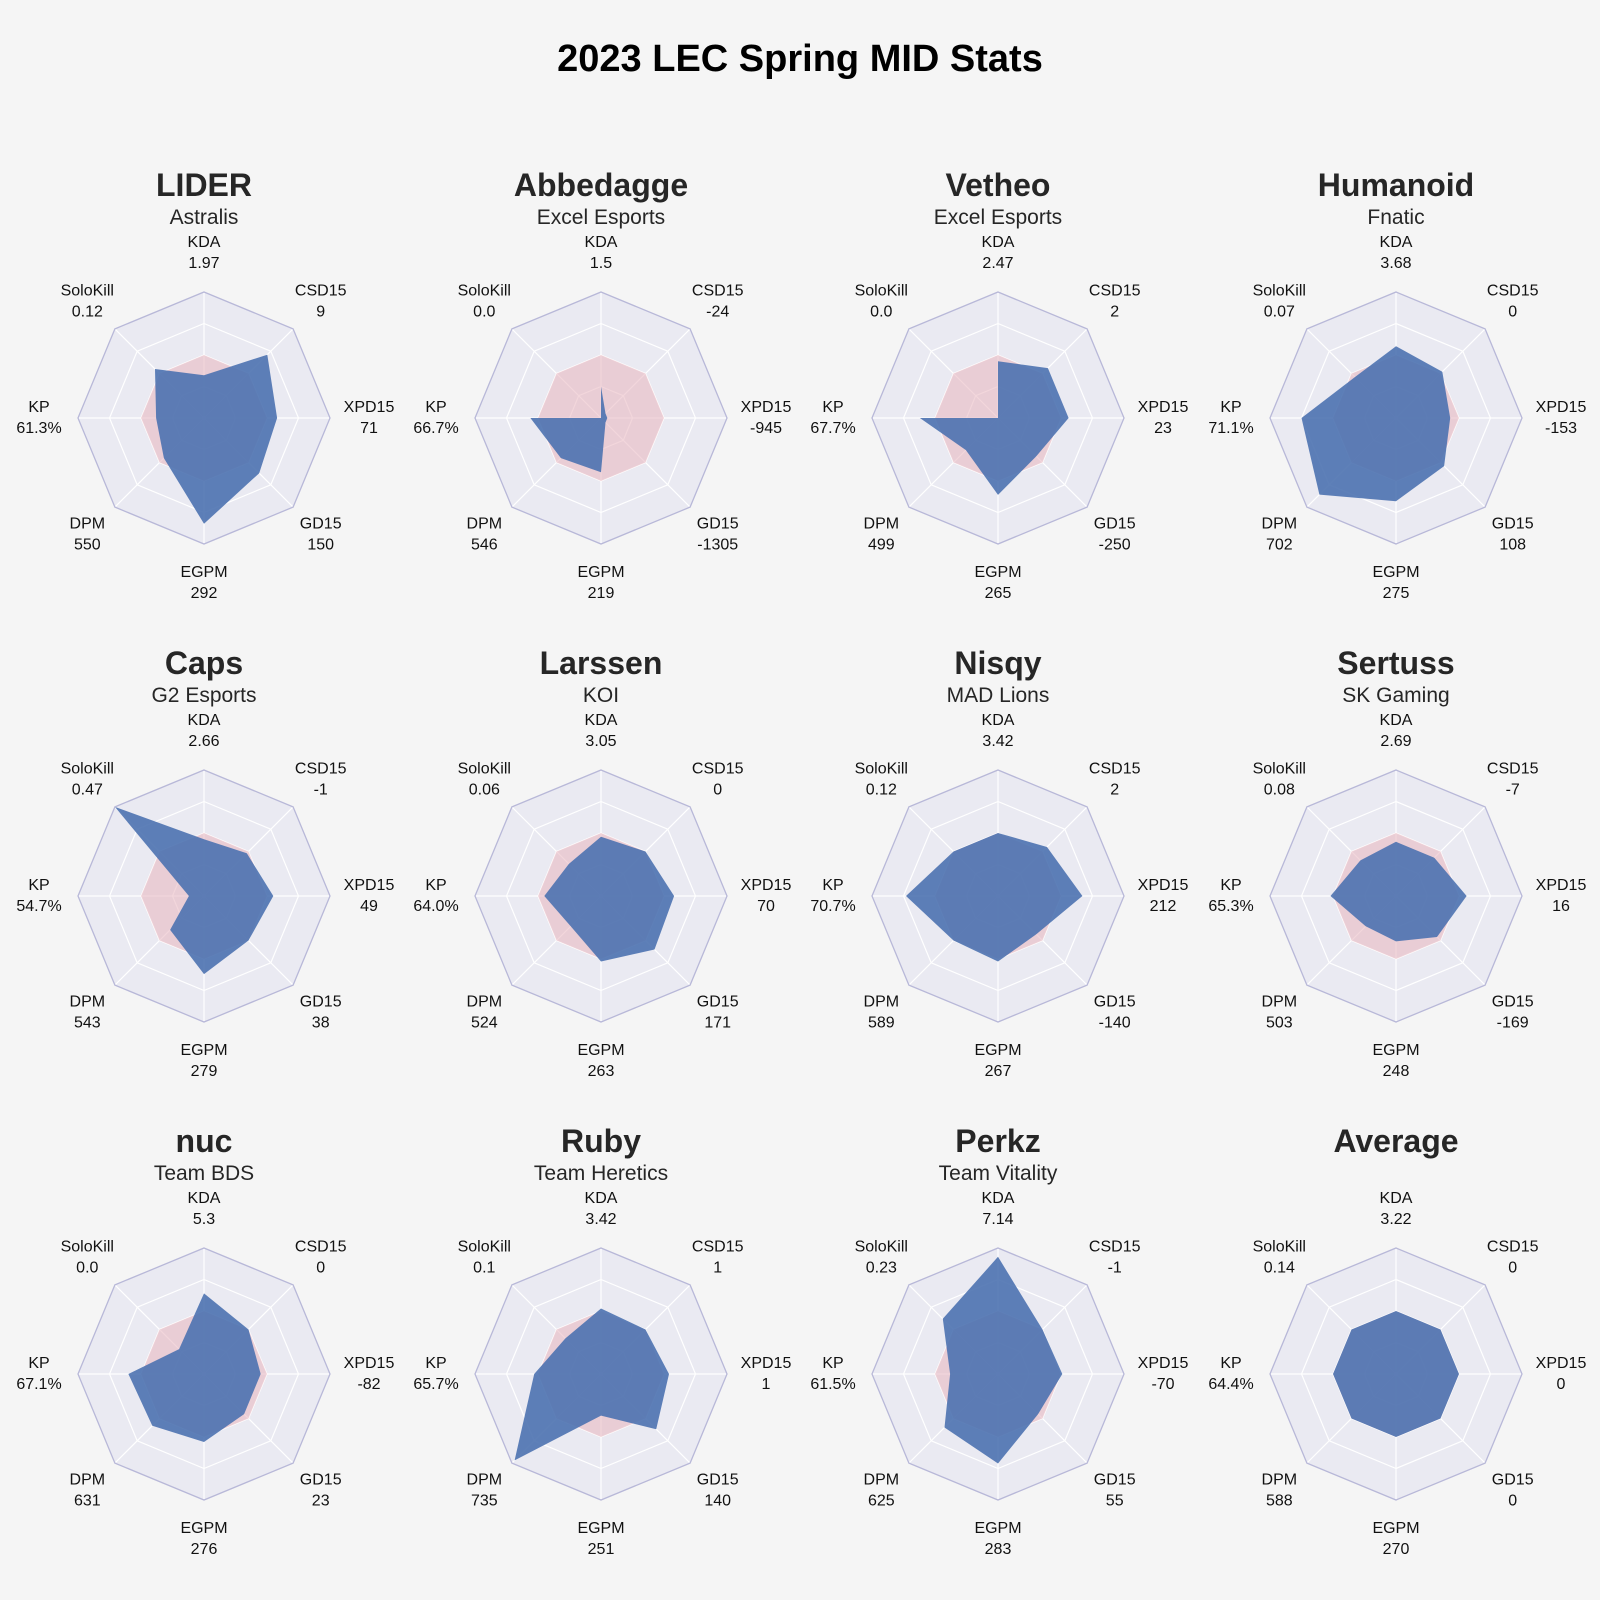 Image resolution: width=1600 pixels, height=1600 pixels. Describe the element at coordinates (601, 263) in the screenshot. I see `axis-value-kda: 1.5` at that location.